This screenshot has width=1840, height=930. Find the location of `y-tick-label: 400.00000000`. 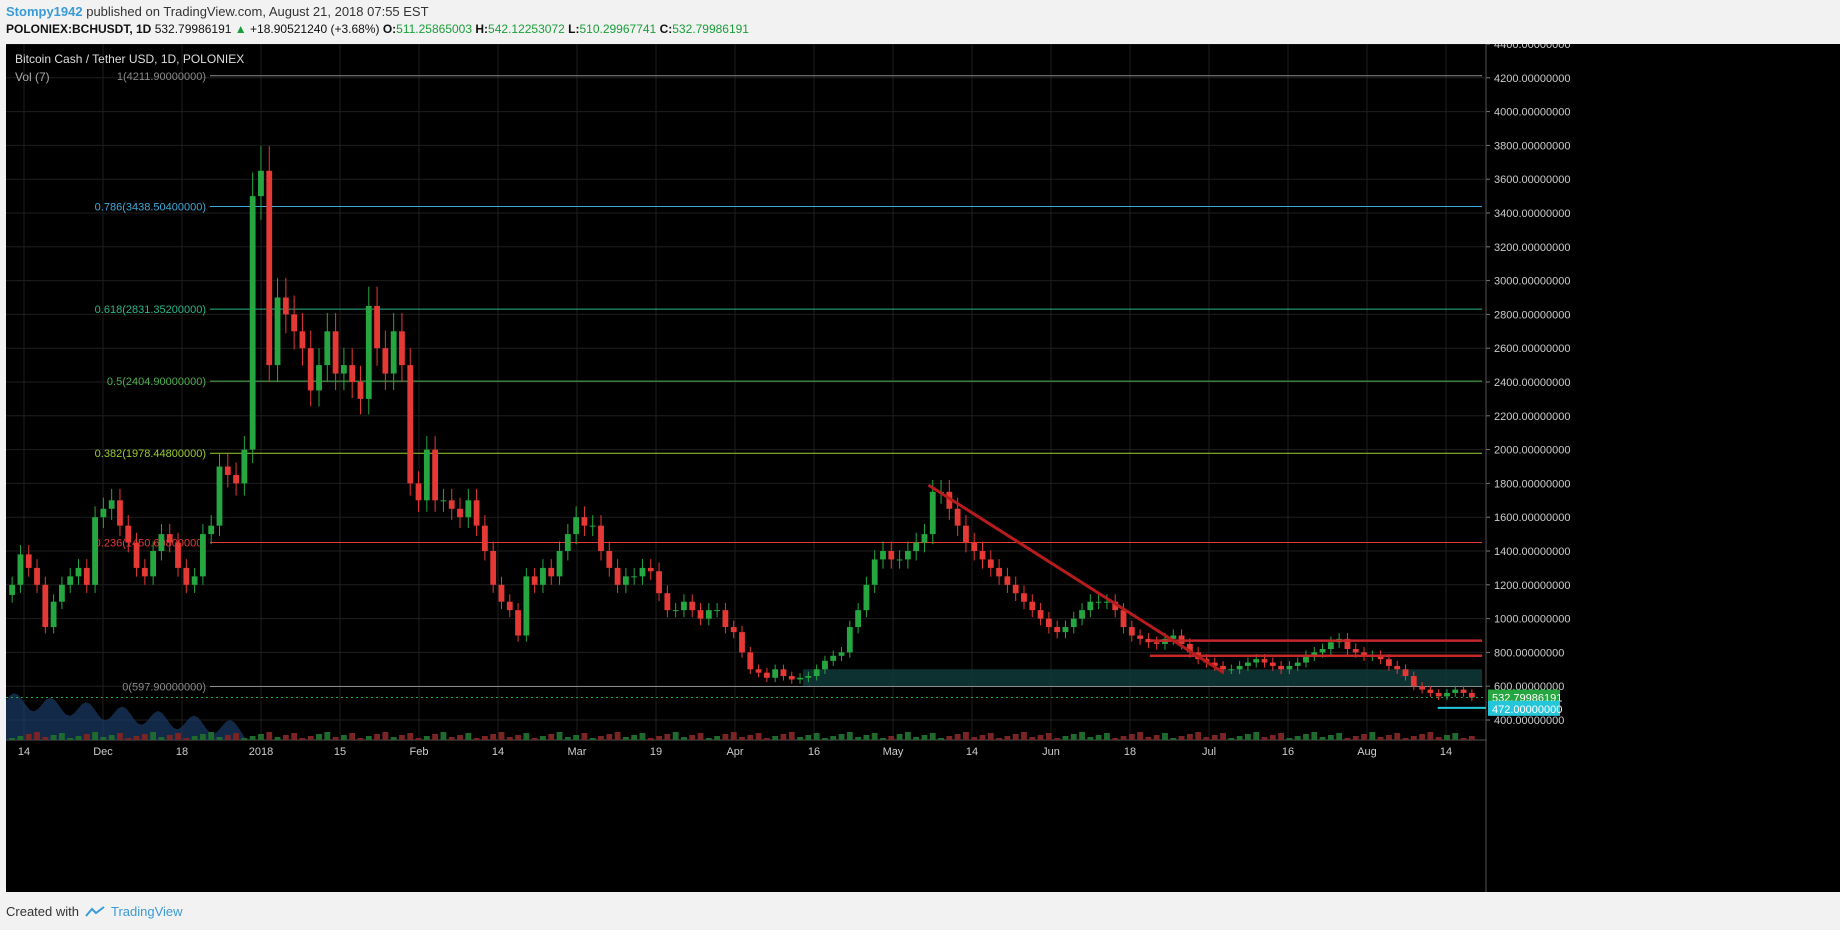

y-tick-label: 400.00000000 is located at coordinates (1529, 721).